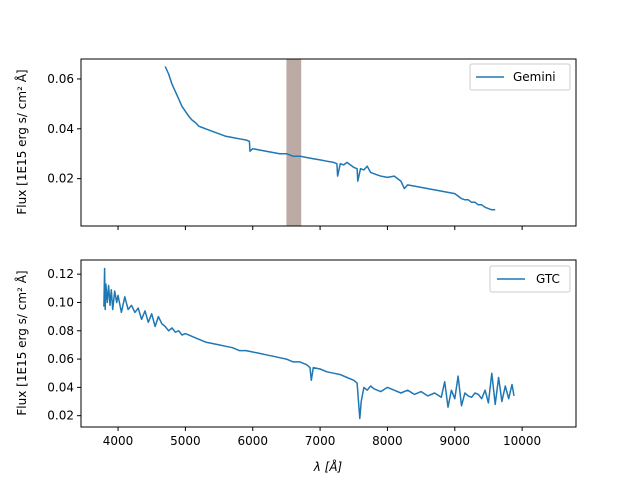 This screenshot has height=480, width=640. What do you see at coordinates (522, 441) in the screenshot?
I see `bottom-x-tick-label: 10000` at bounding box center [522, 441].